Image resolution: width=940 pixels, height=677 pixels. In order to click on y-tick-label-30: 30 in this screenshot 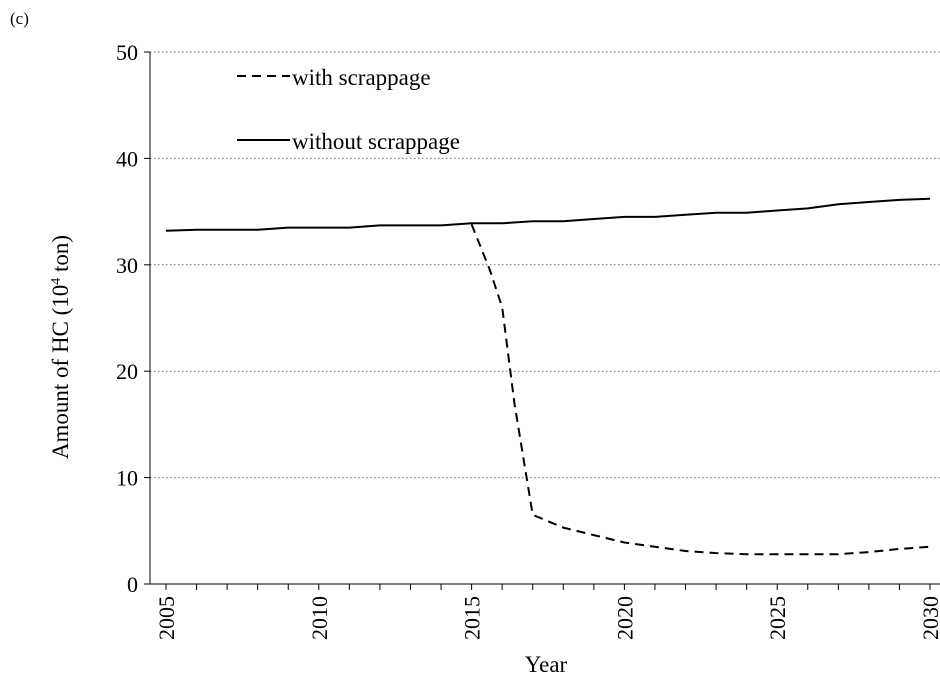, I will do `click(127, 265)`.